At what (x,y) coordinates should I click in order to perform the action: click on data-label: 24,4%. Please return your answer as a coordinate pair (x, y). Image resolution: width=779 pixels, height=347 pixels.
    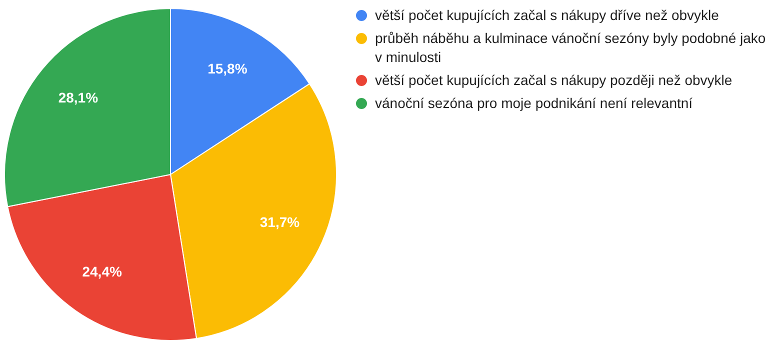
    Looking at the image, I should click on (102, 271).